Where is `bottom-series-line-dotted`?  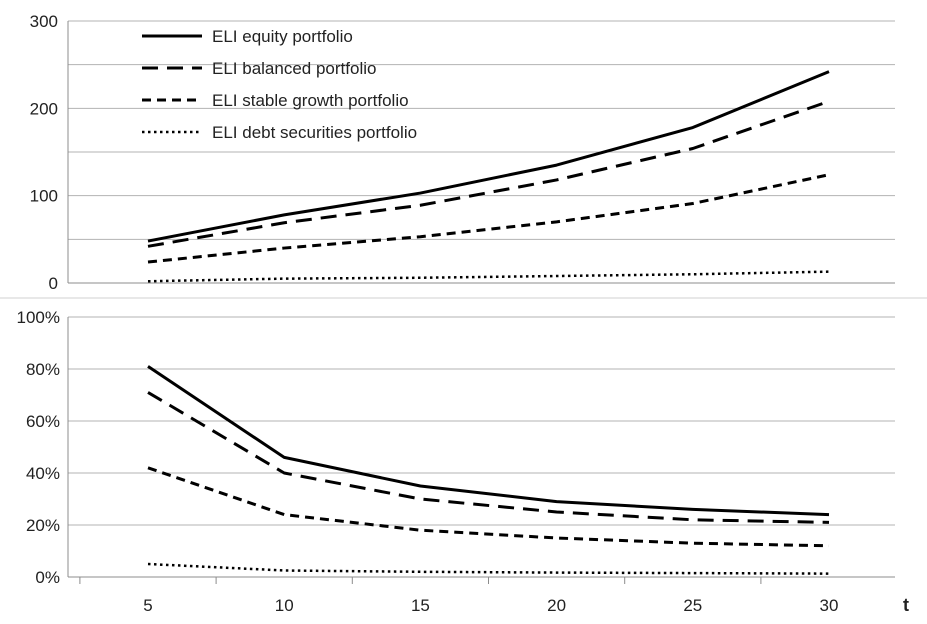 bottom-series-line-dotted is located at coordinates (488, 568).